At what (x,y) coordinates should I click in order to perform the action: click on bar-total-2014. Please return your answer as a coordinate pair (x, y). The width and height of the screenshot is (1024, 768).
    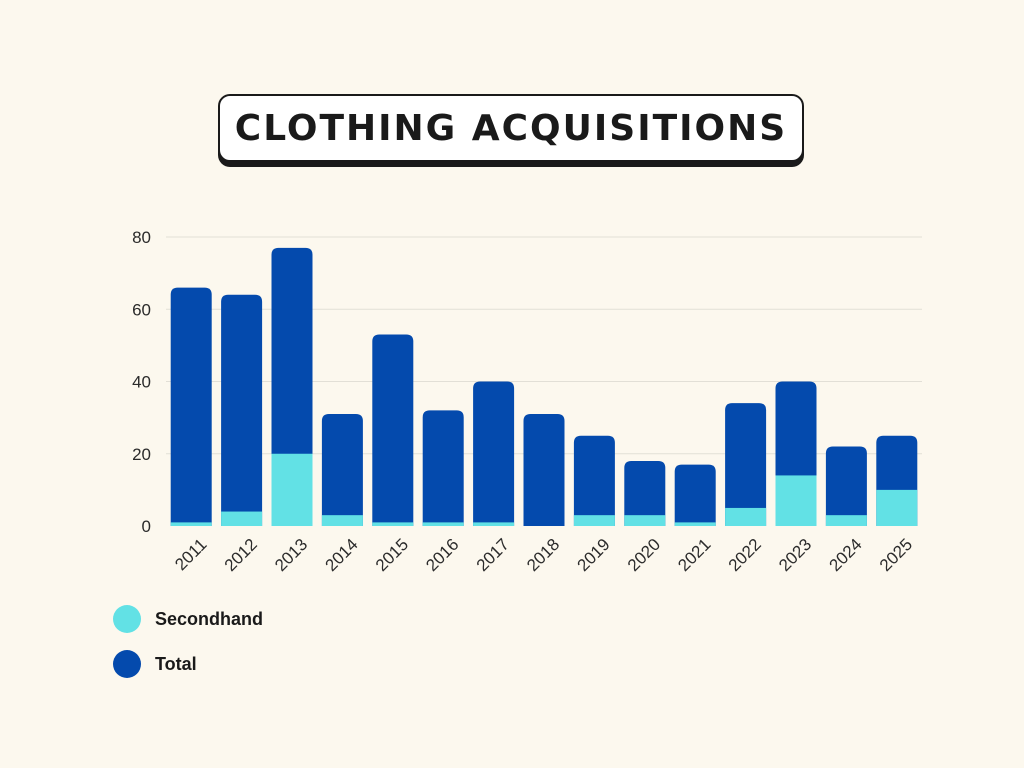
    Looking at the image, I should click on (342, 470).